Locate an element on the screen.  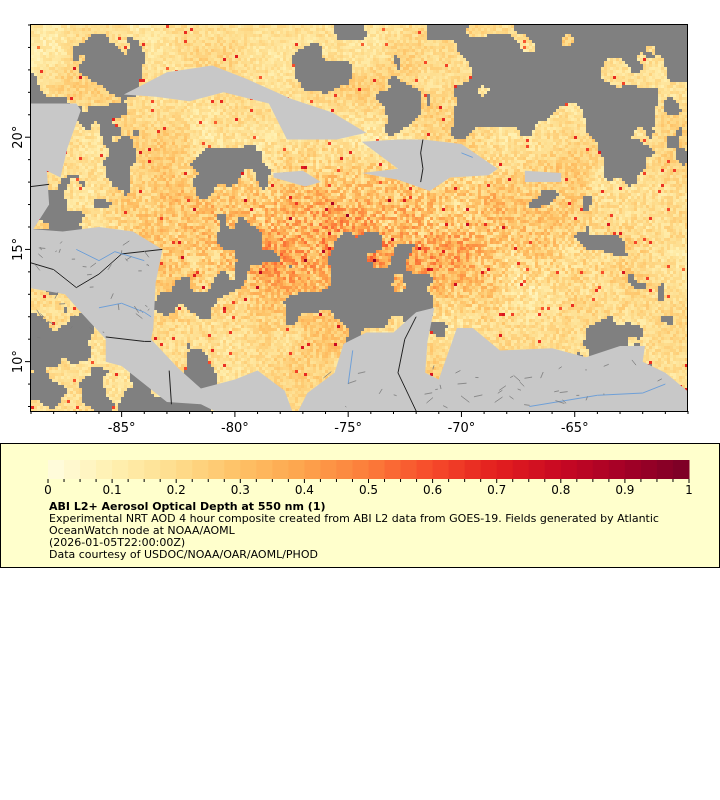
lon-tick-label: -80° is located at coordinates (235, 428).